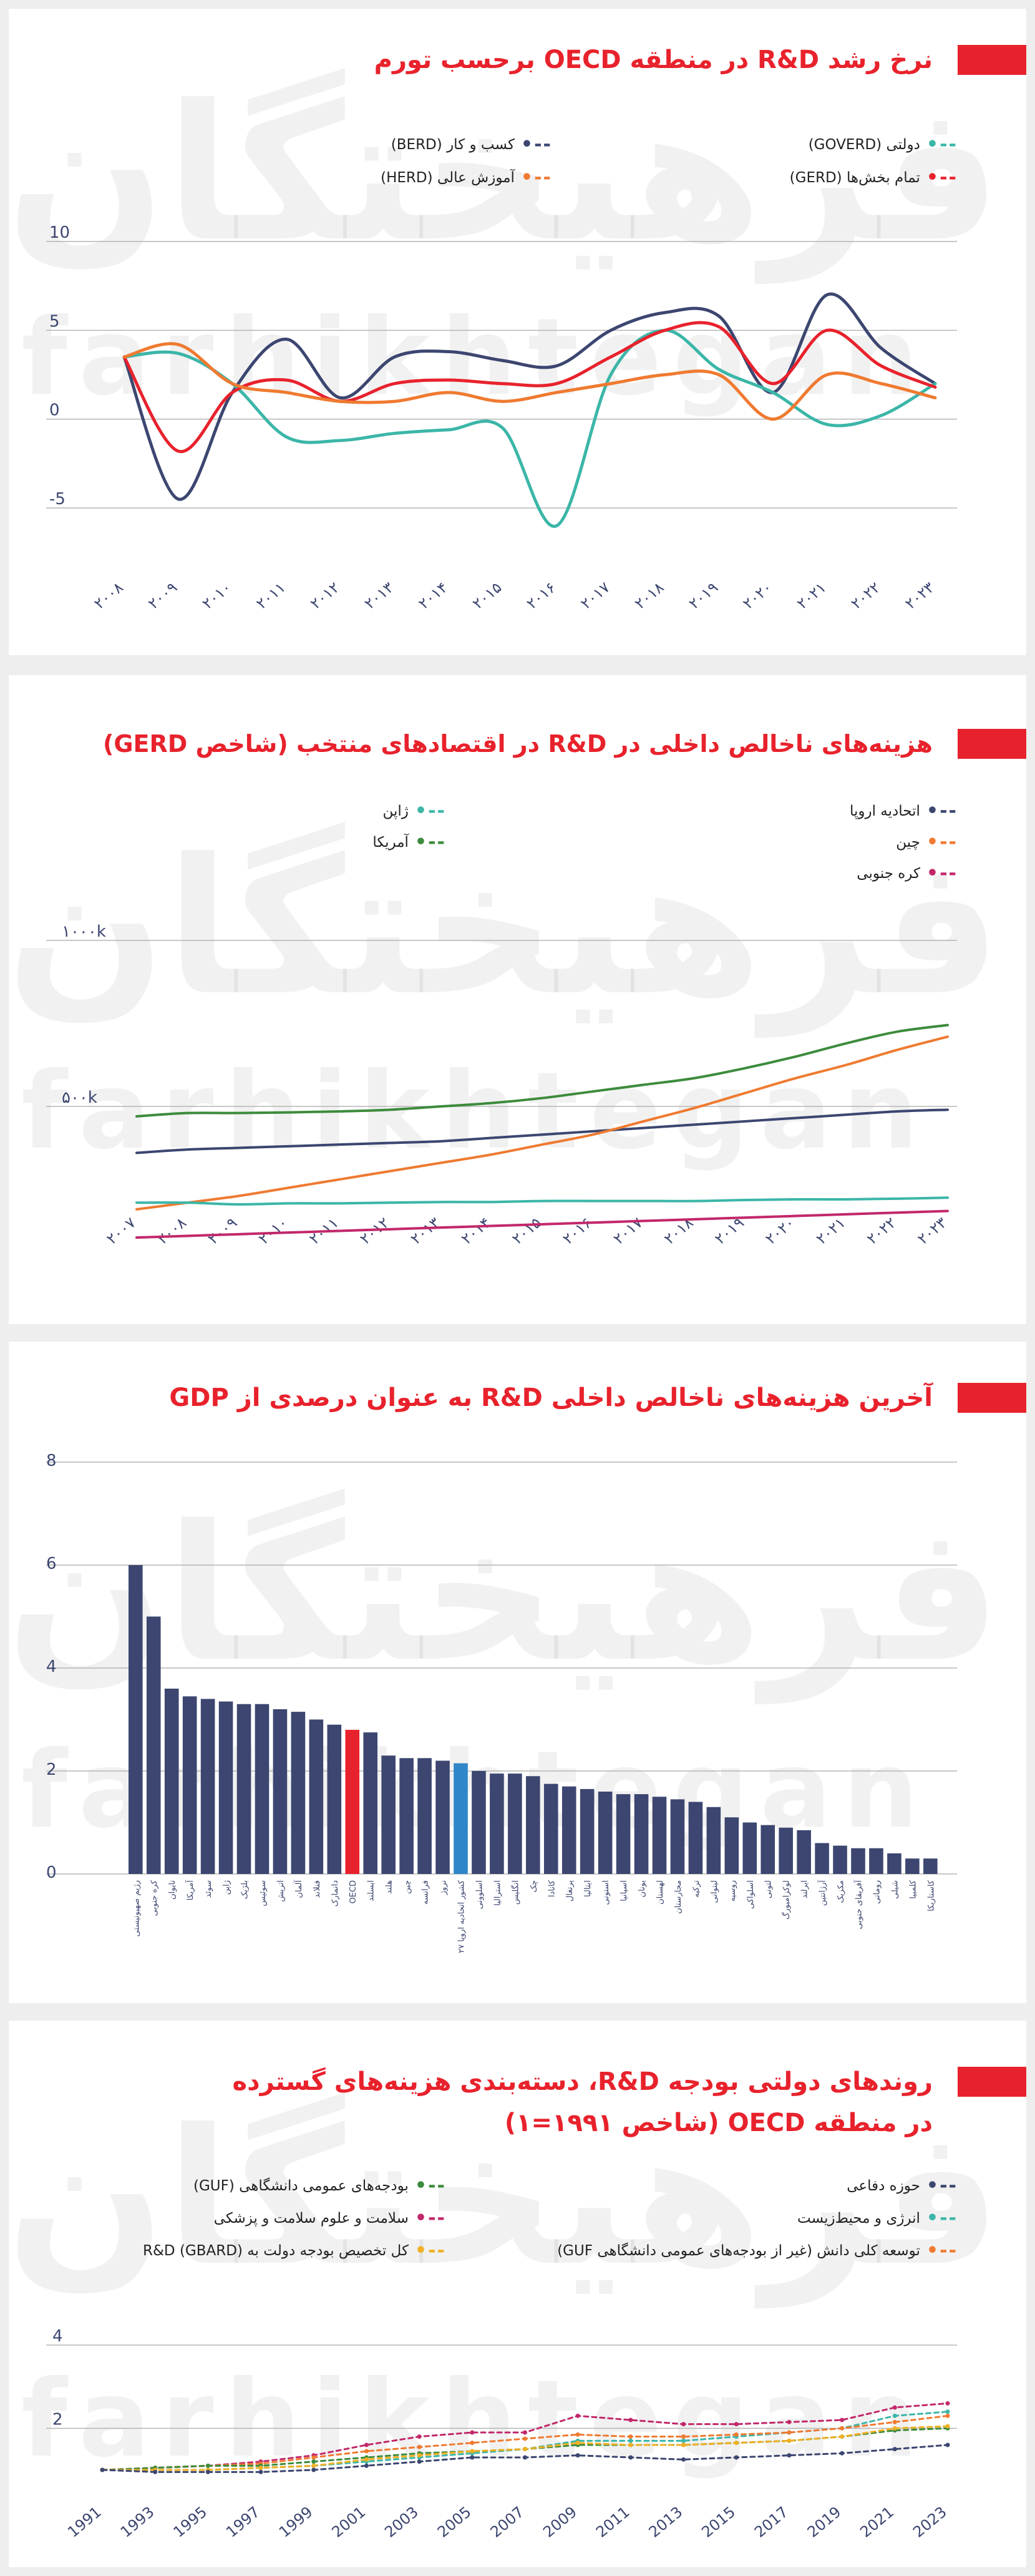 The width and height of the screenshot is (1035, 2576). What do you see at coordinates (208, 1889) in the screenshot?
I see `x-tick-label: سوئد` at bounding box center [208, 1889].